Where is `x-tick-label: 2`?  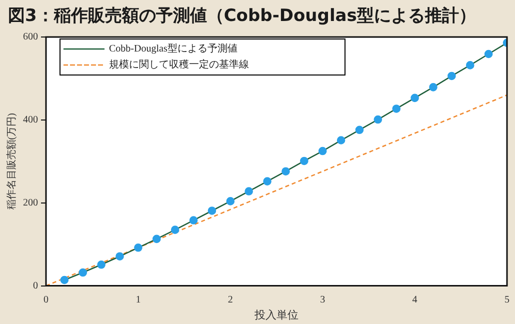 x-tick-label: 2 is located at coordinates (230, 300).